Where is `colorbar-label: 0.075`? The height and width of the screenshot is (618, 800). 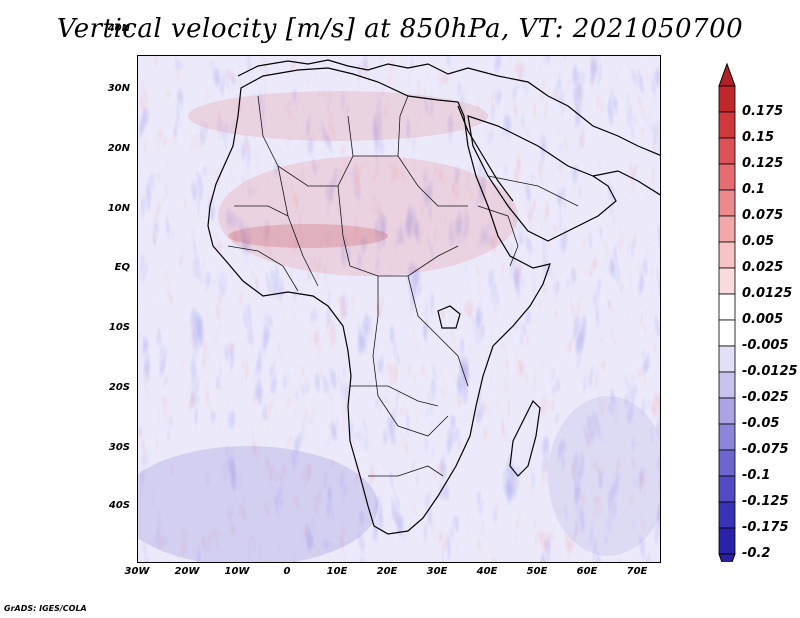
colorbar-label: 0.075 is located at coordinates (763, 215).